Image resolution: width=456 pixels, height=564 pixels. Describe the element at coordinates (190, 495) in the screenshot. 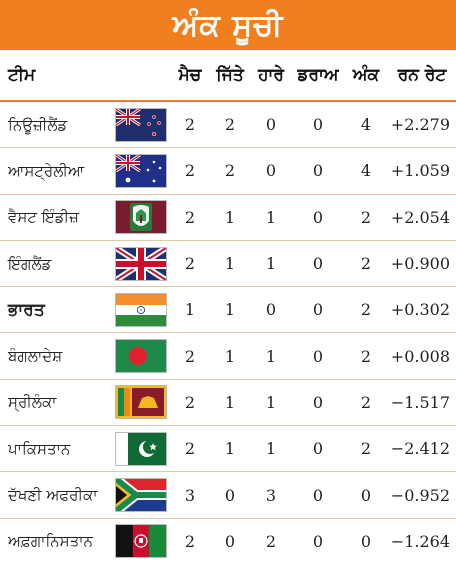

I see `played-value: 3` at that location.